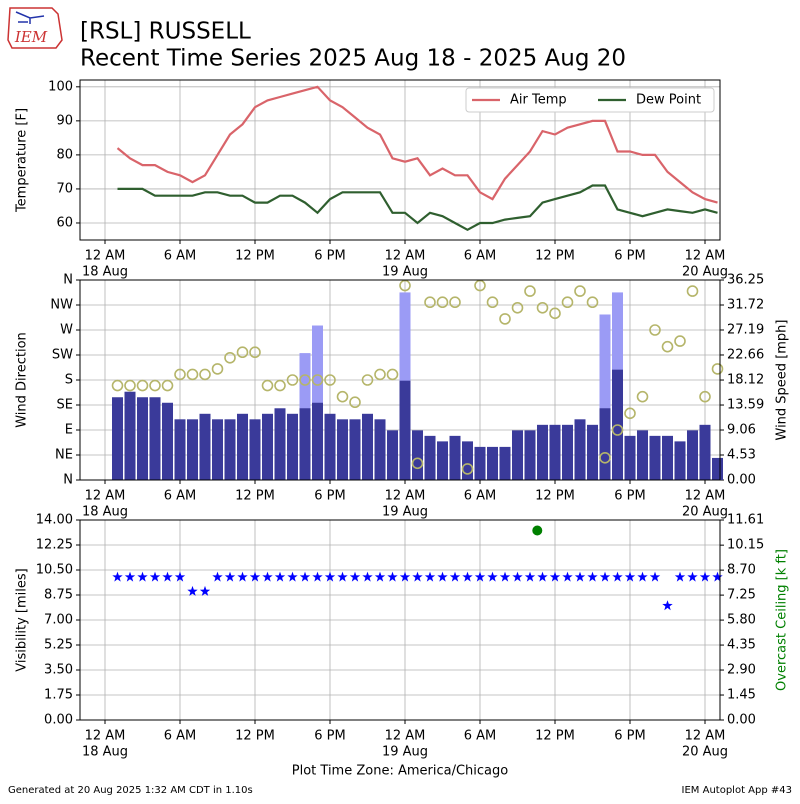 The image size is (800, 804). What do you see at coordinates (58, 670) in the screenshot?
I see `y-tick-label: 3.50` at bounding box center [58, 670].